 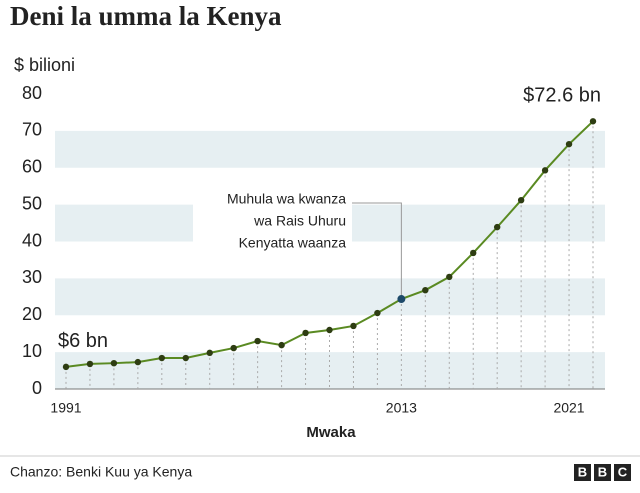 What do you see at coordinates (146, 16) in the screenshot?
I see `chart-title: Deni la umma la Kenya` at bounding box center [146, 16].